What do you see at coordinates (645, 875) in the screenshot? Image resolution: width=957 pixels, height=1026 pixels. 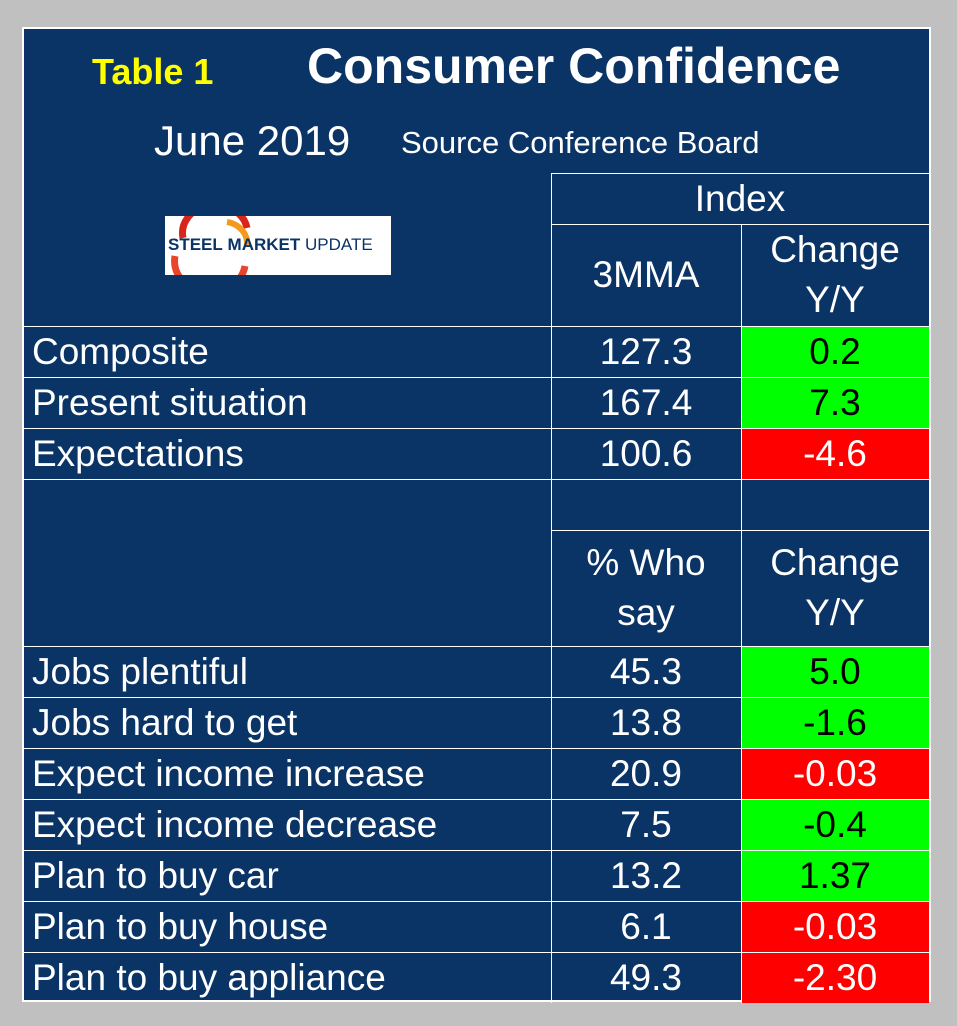 I see `row-value: 13.2` at bounding box center [645, 875].